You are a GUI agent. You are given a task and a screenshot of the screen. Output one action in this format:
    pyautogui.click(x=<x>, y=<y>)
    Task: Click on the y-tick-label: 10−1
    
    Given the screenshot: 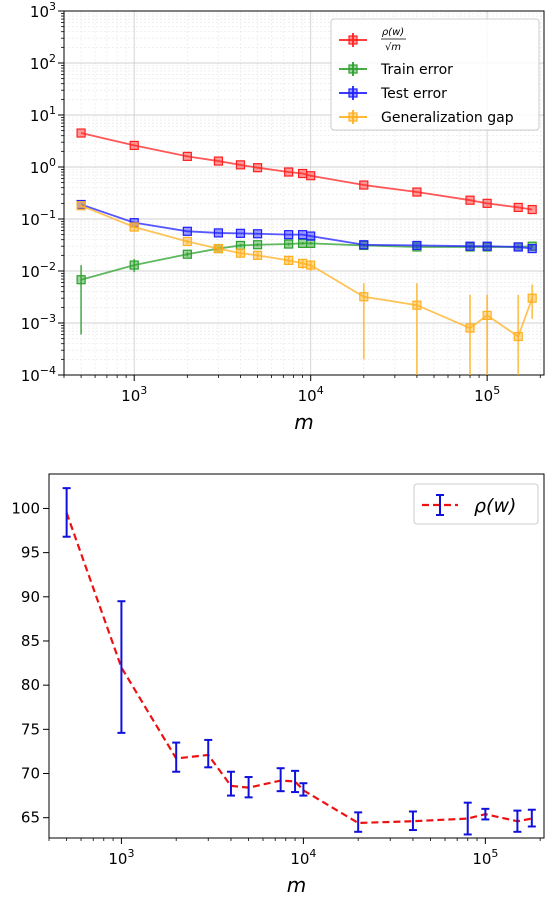 What is the action you would take?
    pyautogui.click(x=38, y=218)
    